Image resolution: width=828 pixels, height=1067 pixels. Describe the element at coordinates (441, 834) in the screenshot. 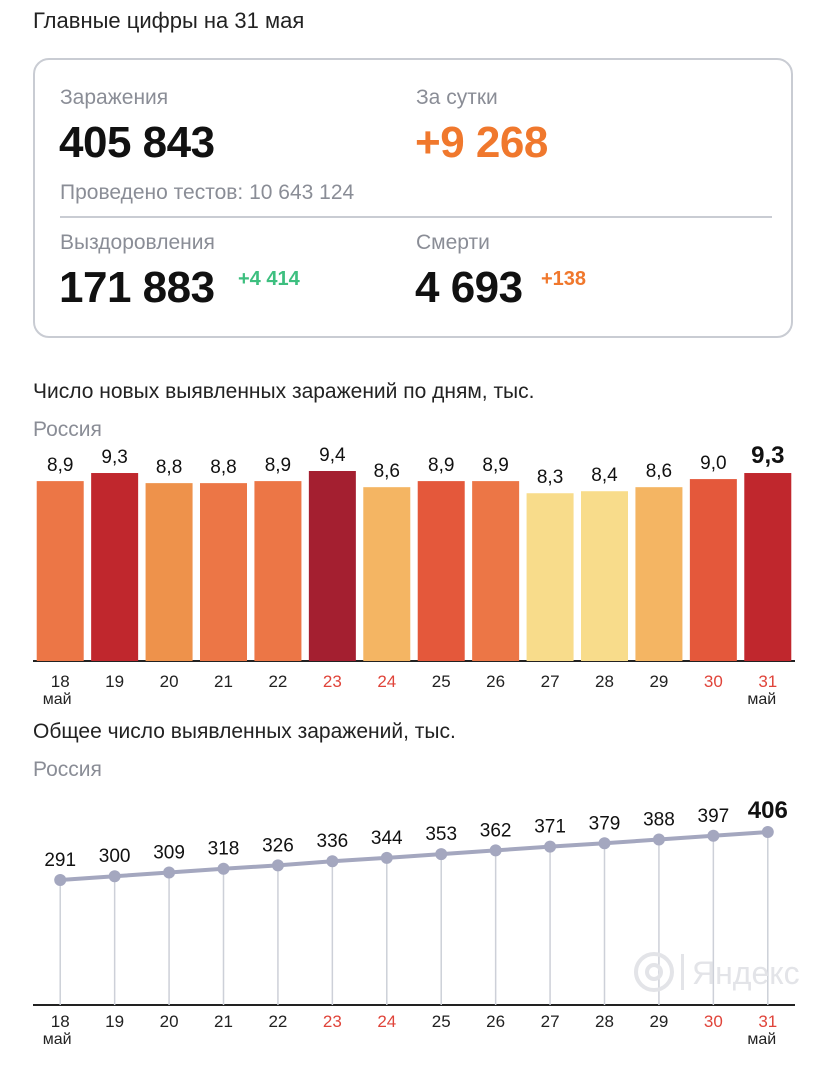

I see `point-value-label: 353` at that location.